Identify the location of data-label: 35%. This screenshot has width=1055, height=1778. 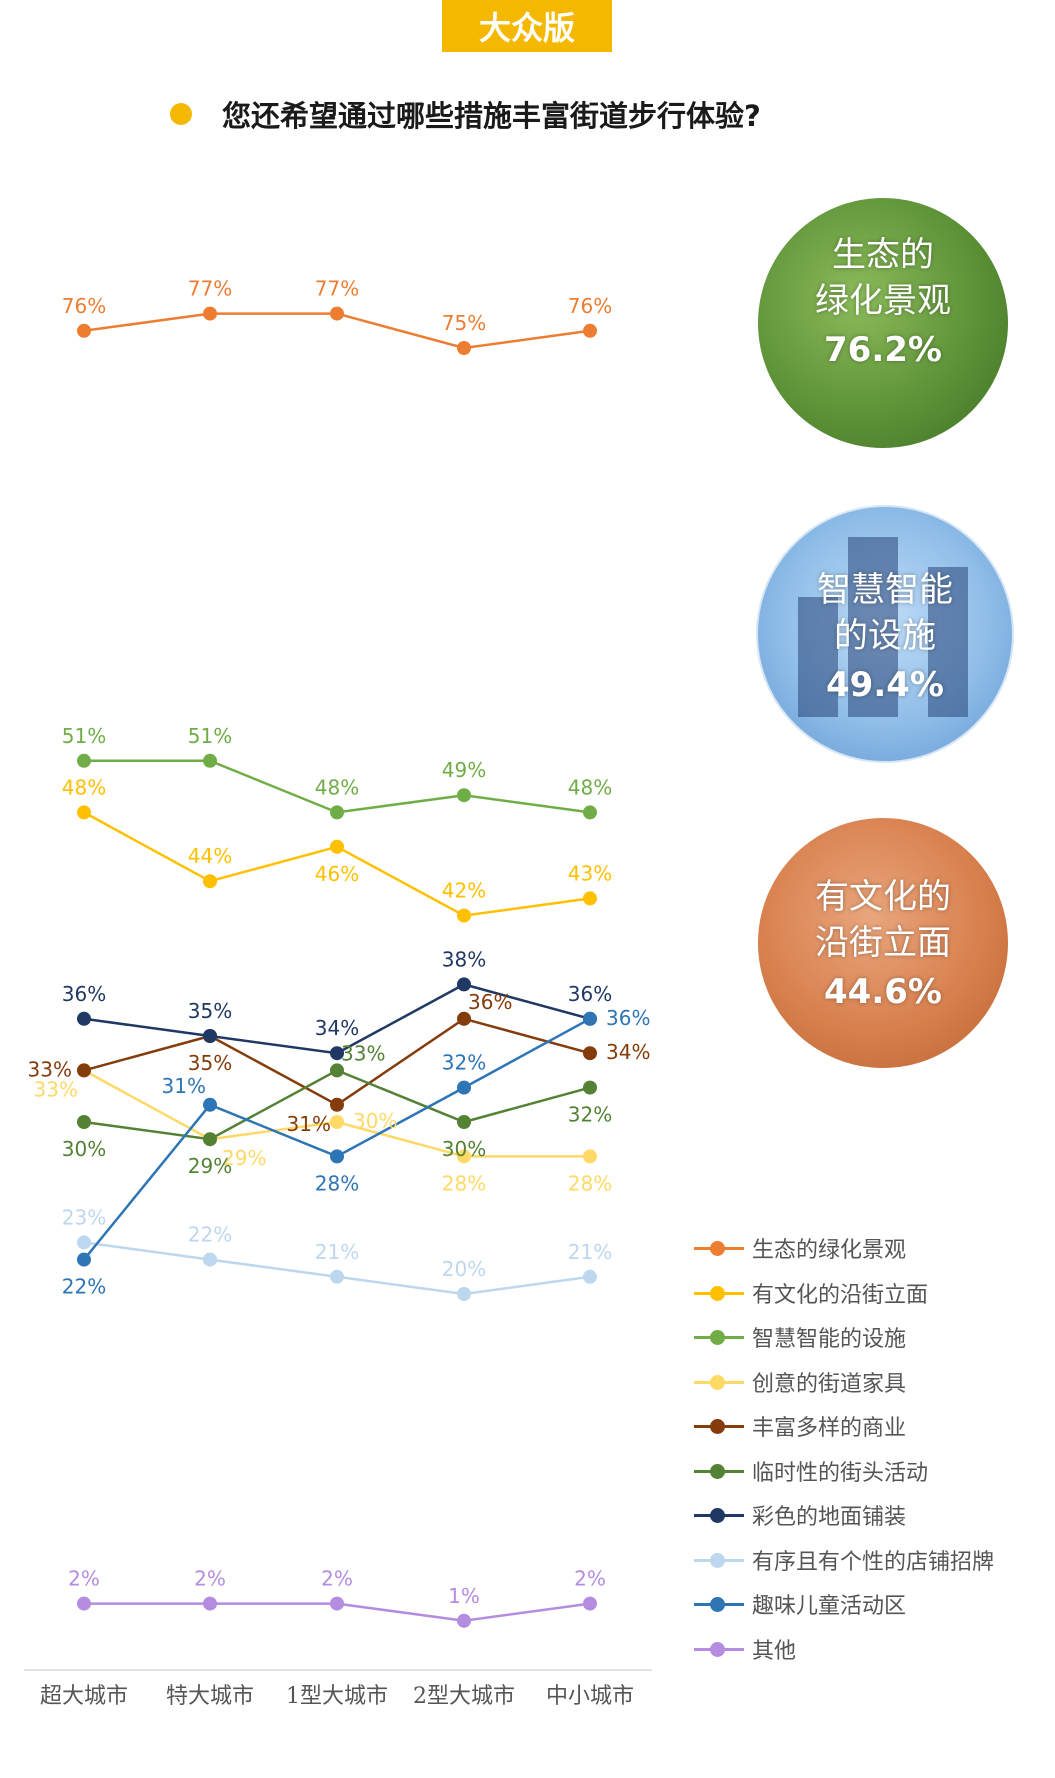
(210, 1063).